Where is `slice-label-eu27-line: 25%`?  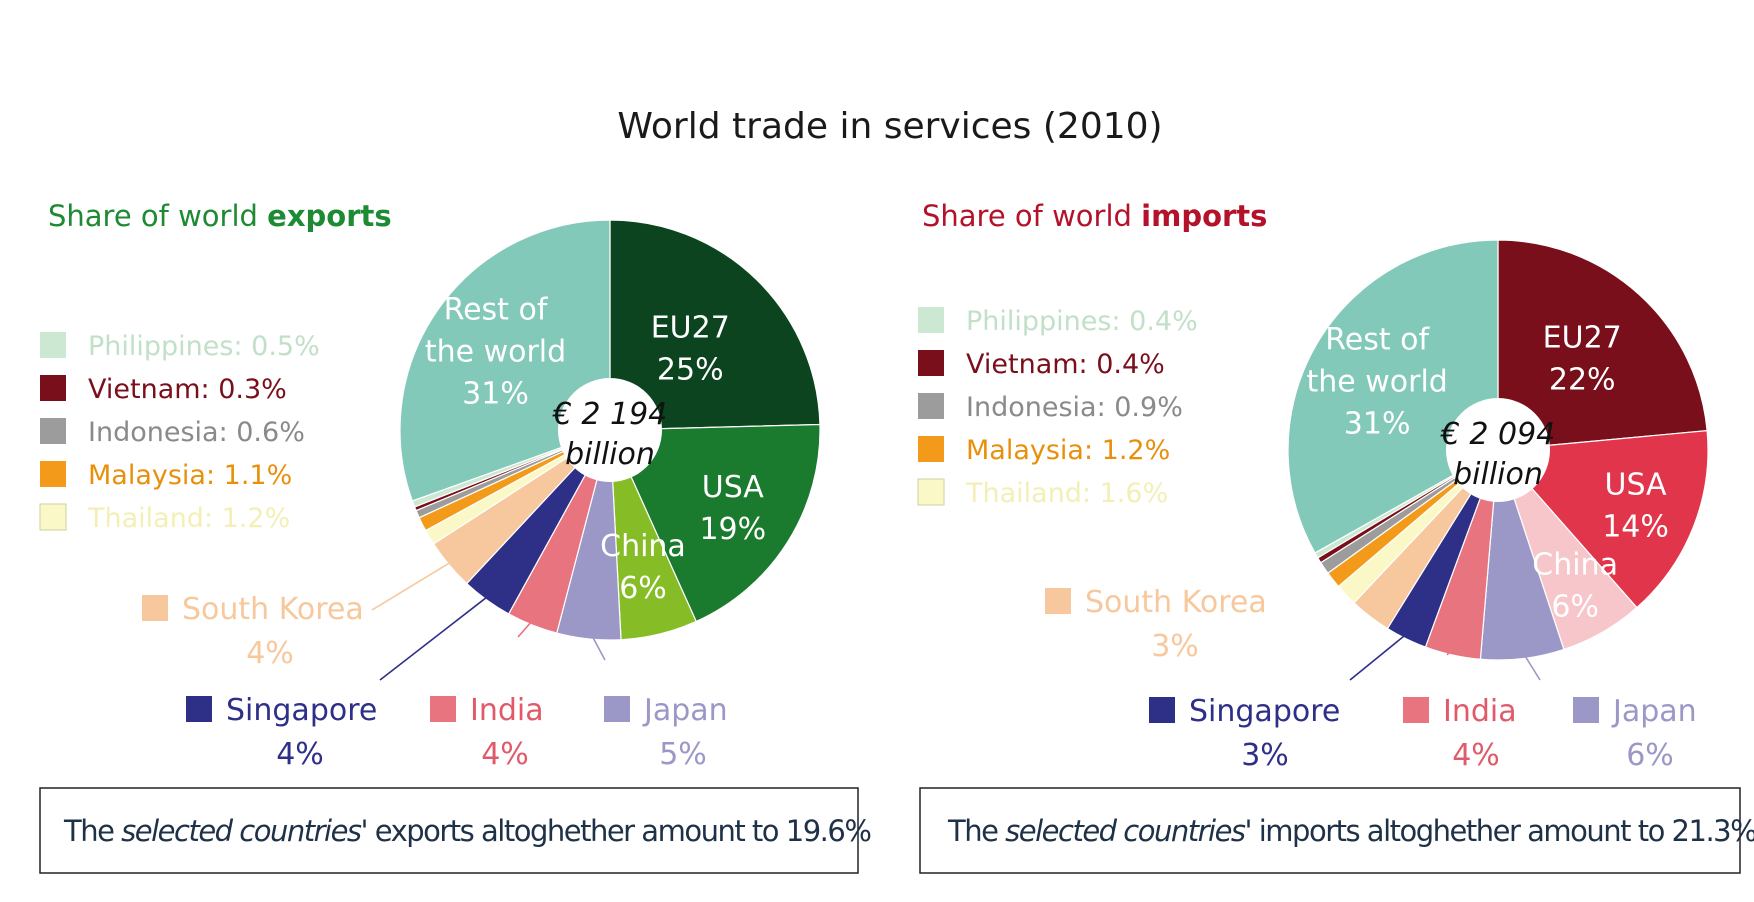 slice-label-eu27-line: 25% is located at coordinates (690, 370).